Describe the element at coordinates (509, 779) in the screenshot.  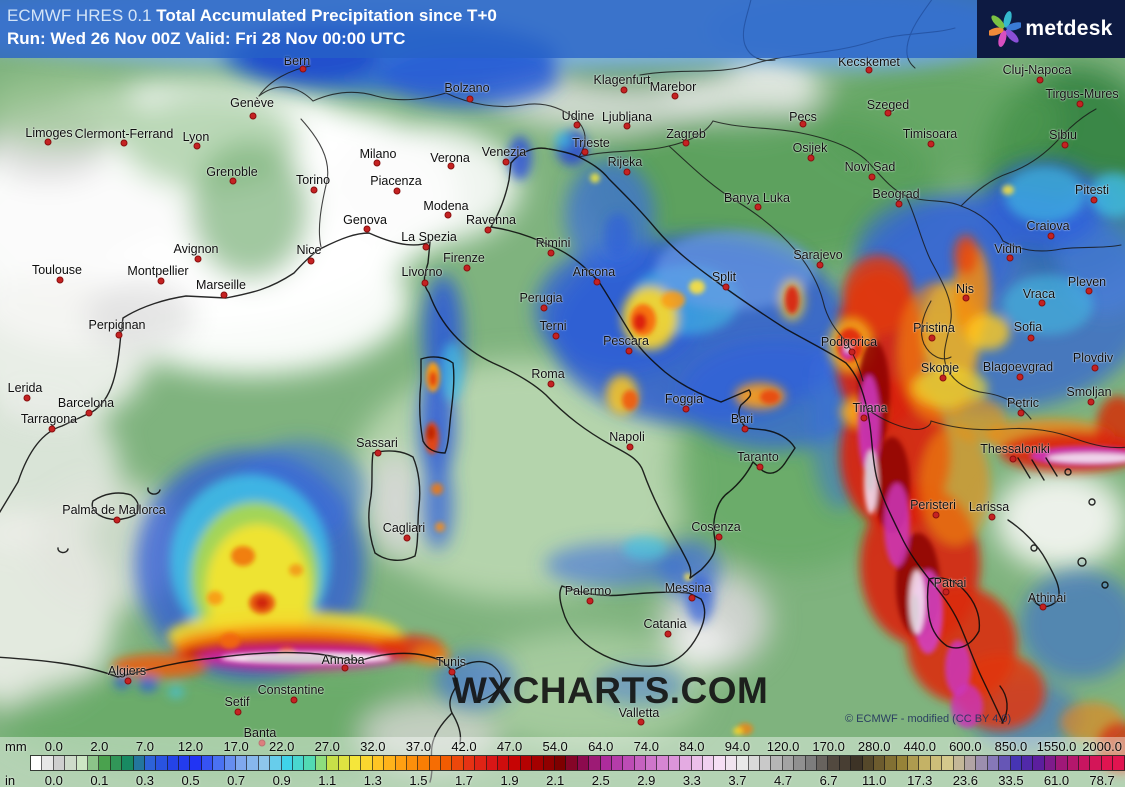
I see `legend-in-value: 1.9` at that location.